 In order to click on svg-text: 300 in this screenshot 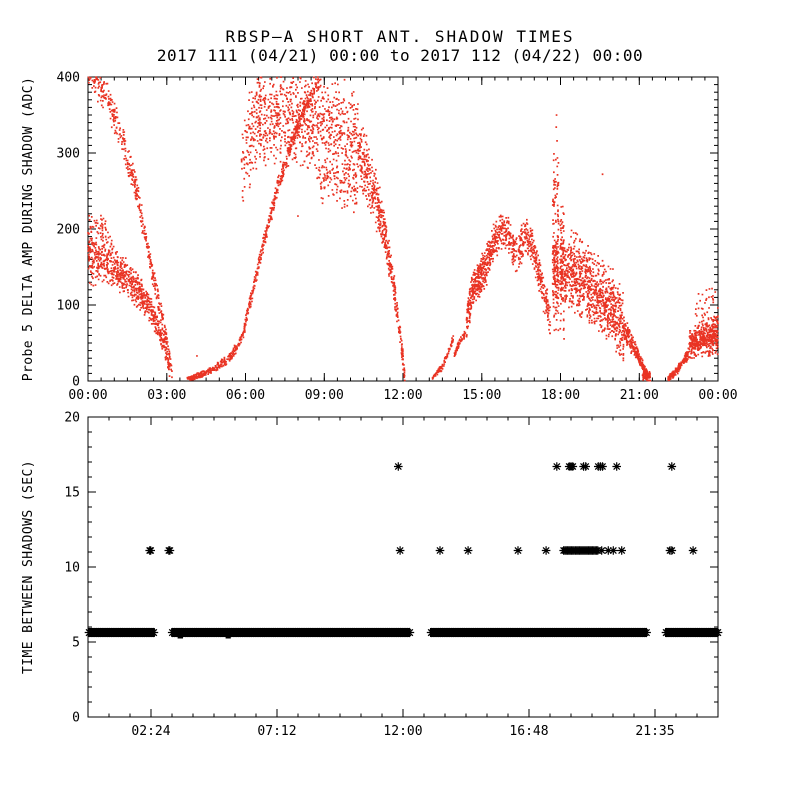, I will do `click(68, 154)`.